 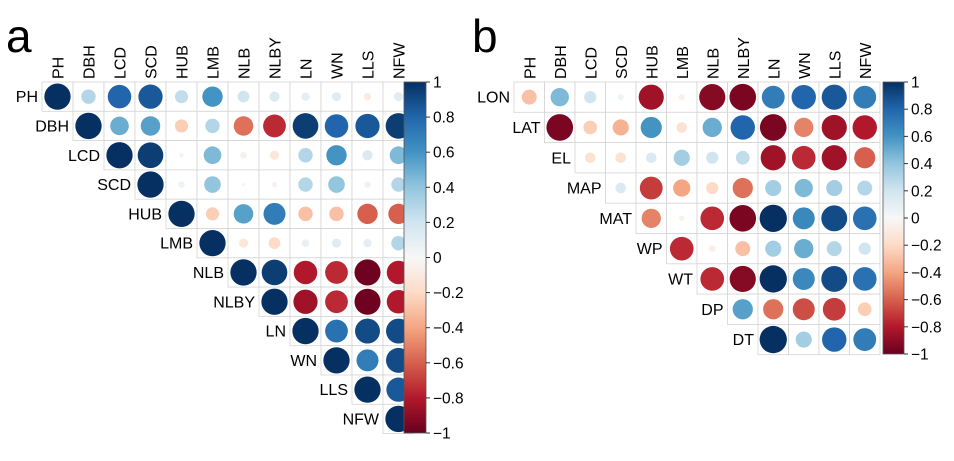 What do you see at coordinates (922, 137) in the screenshot?
I see `colorbar-tick-label: 0.6` at bounding box center [922, 137].